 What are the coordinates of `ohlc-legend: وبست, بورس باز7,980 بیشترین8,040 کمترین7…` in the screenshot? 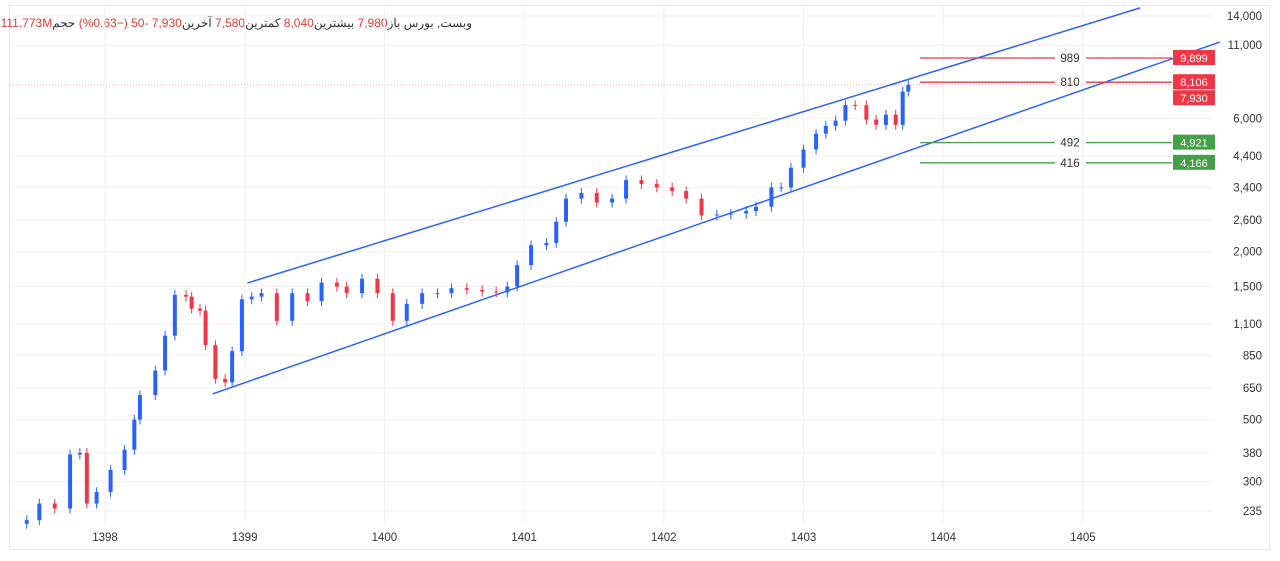 It's located at (236, 23).